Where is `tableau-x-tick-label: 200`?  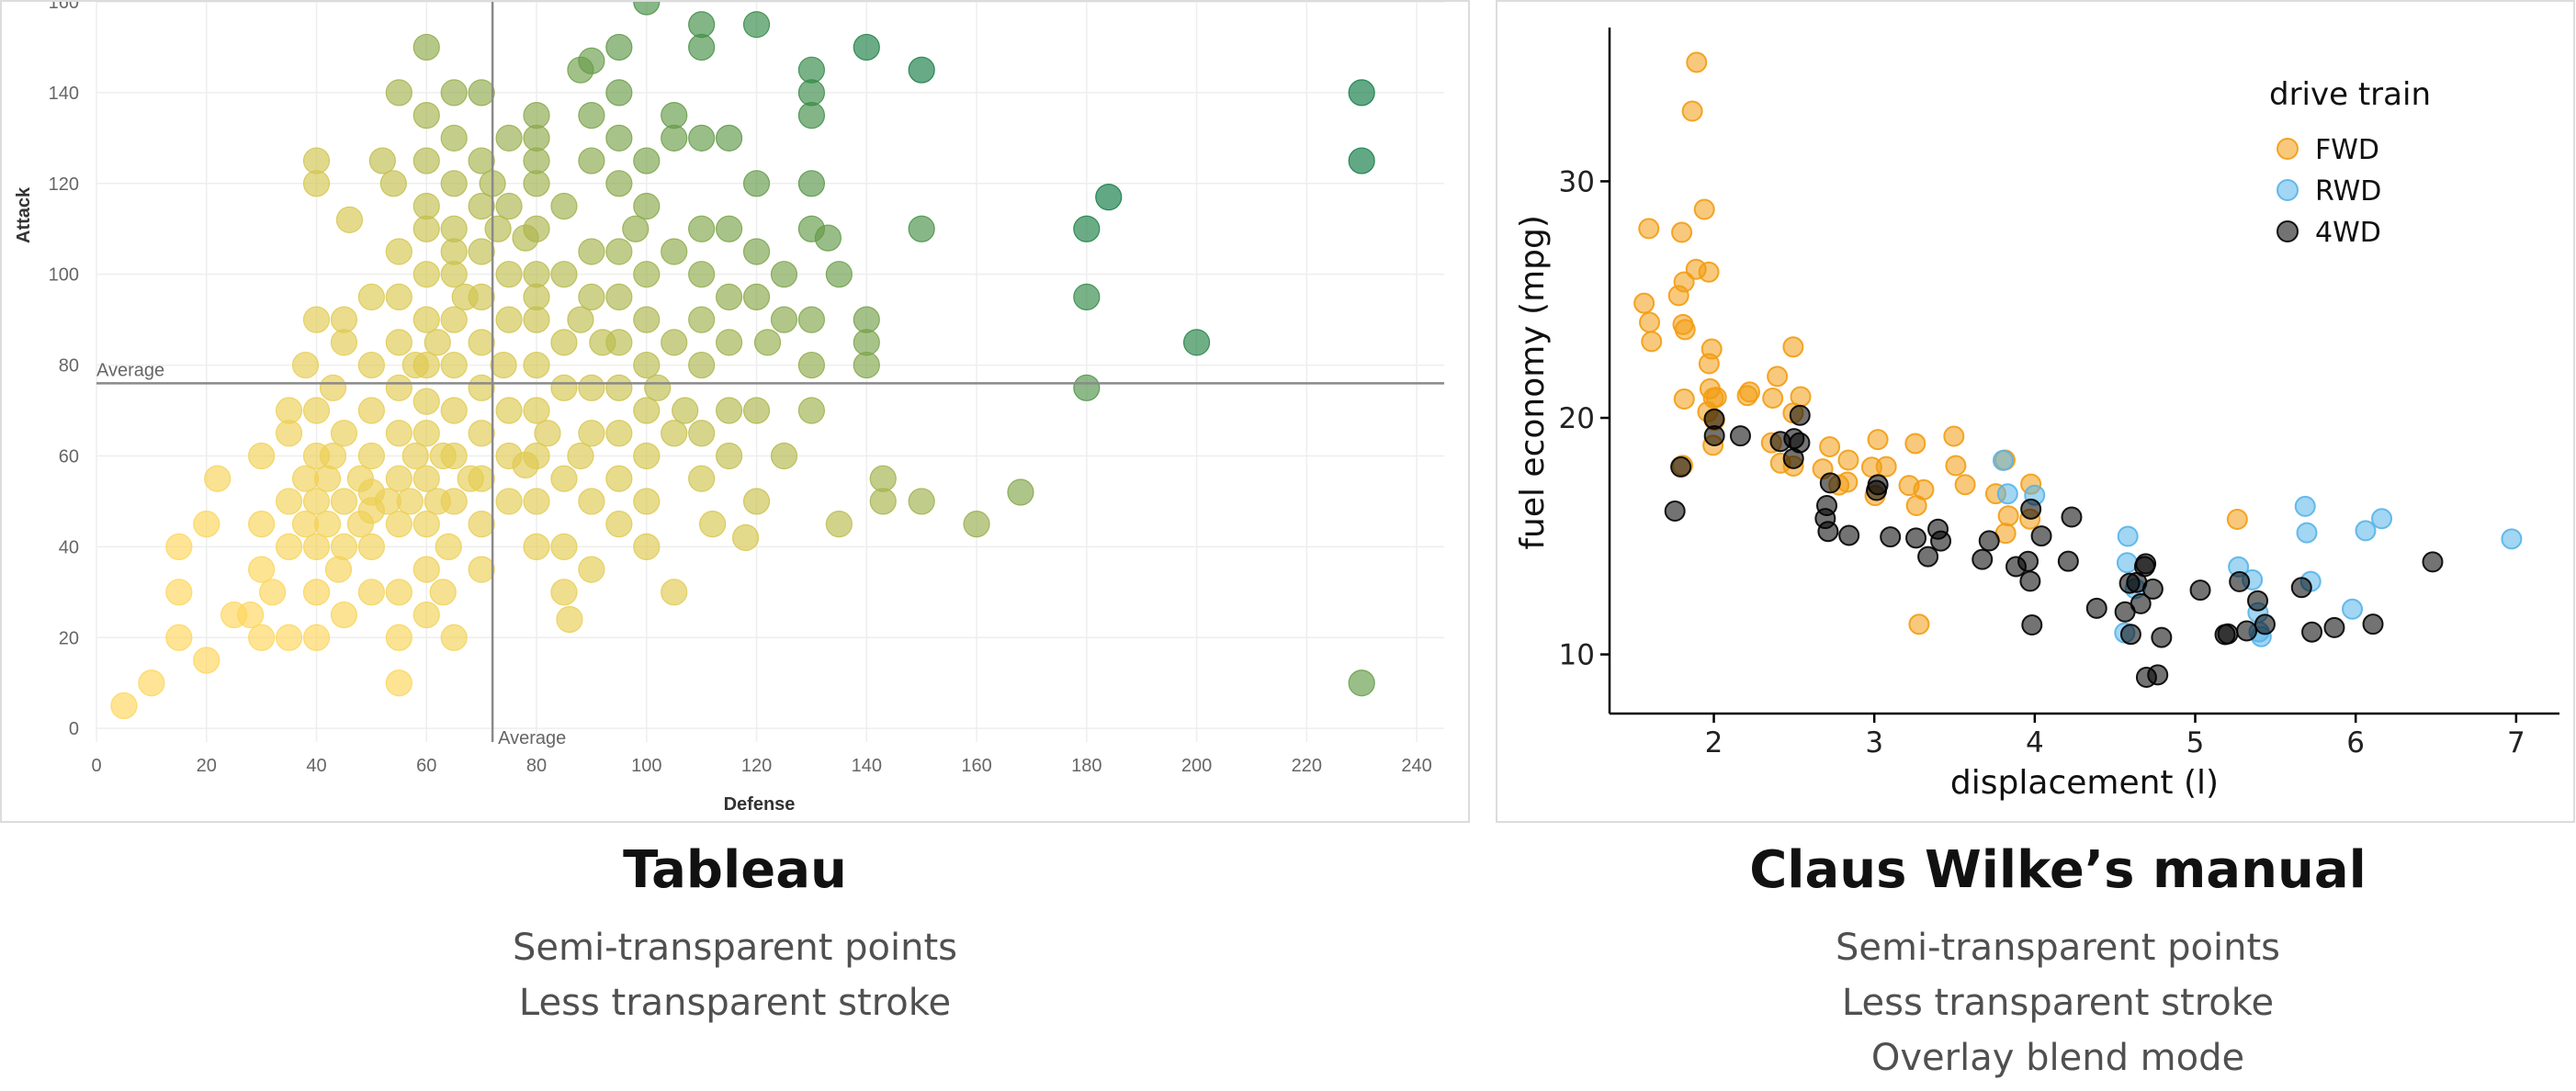
tableau-x-tick-label: 200 is located at coordinates (1196, 766).